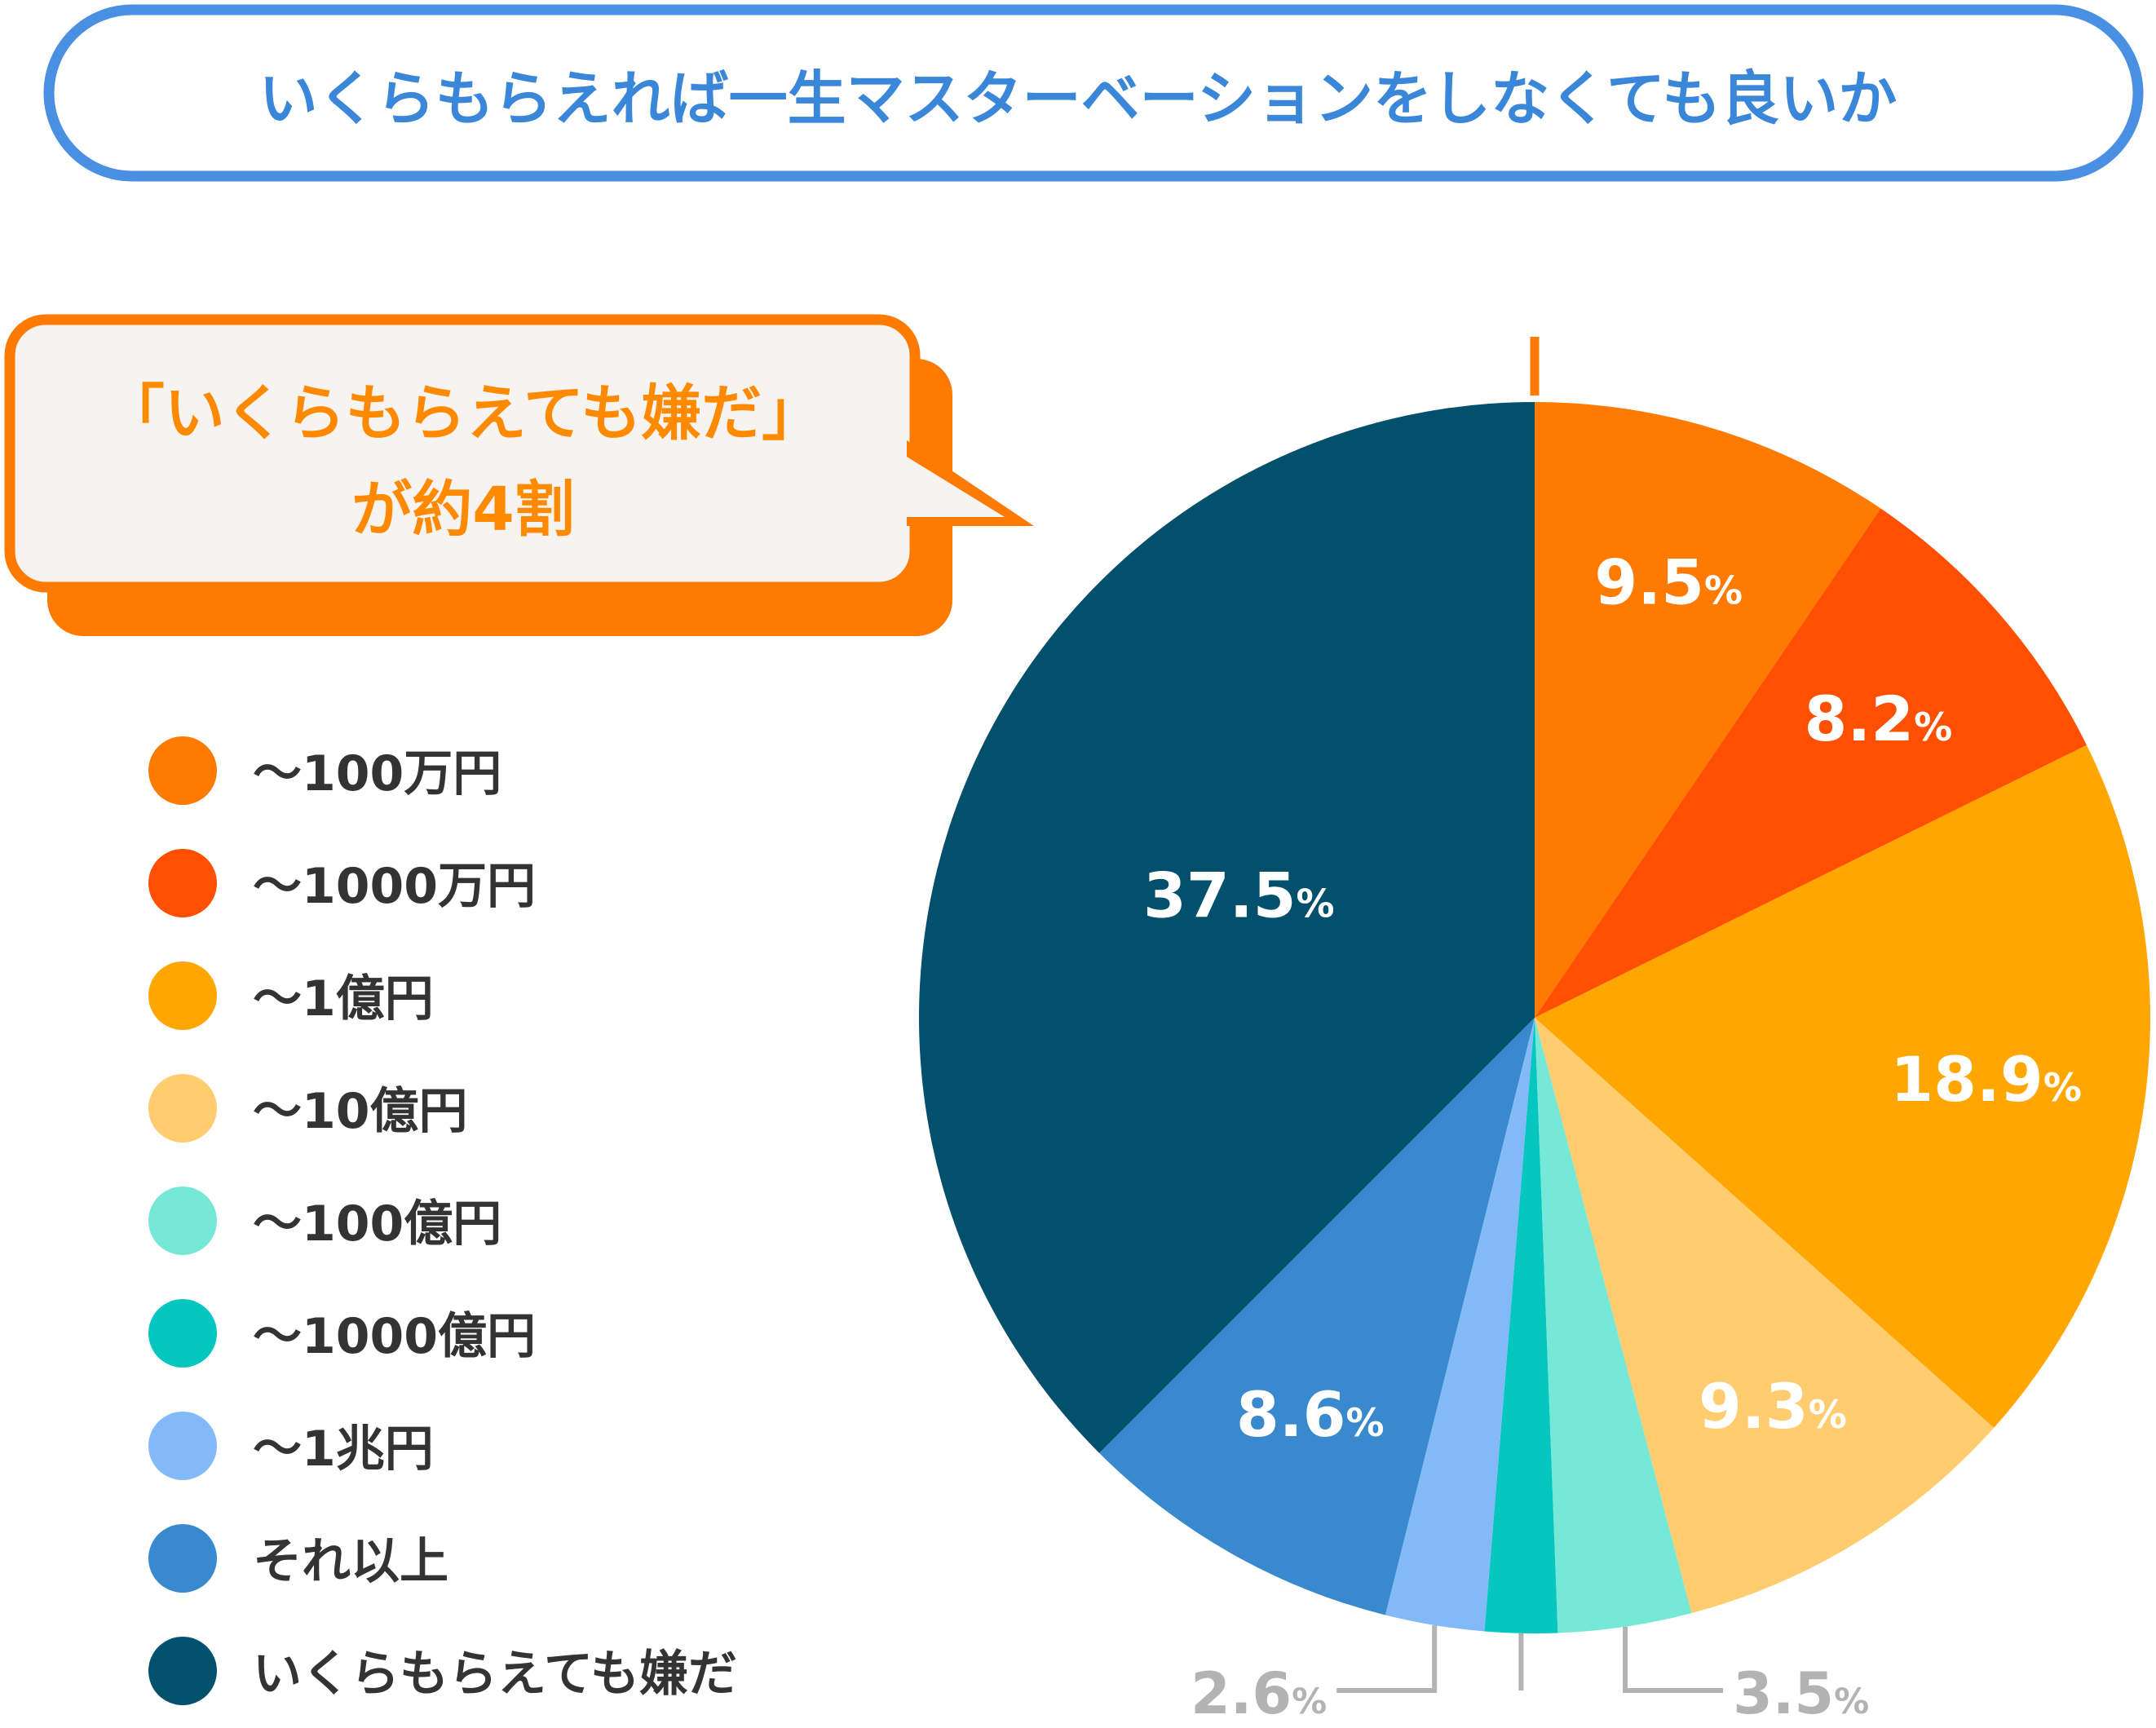 The height and width of the screenshot is (1728, 2156). I want to click on slice-label-7: 2.6%, so click(1259, 1693).